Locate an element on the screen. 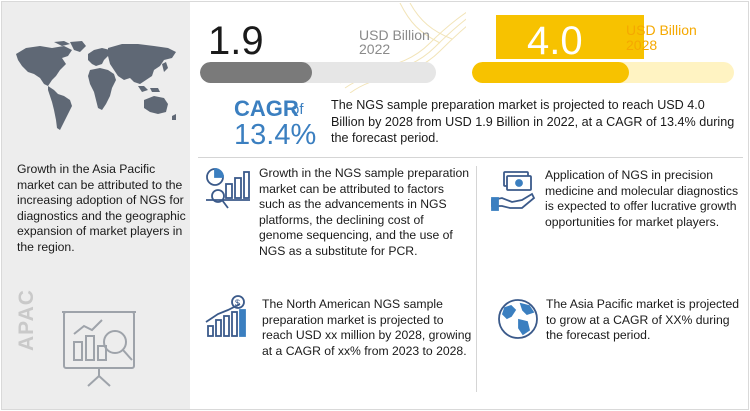 The image size is (750, 411). analytics-board-icon is located at coordinates (99, 349).